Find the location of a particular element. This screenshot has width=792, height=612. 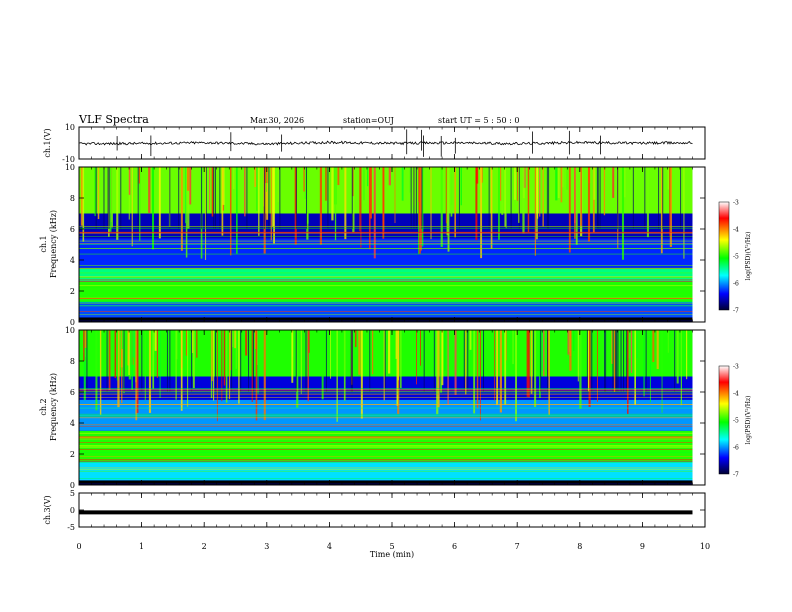

y-tick-label: 6 is located at coordinates (72, 392).